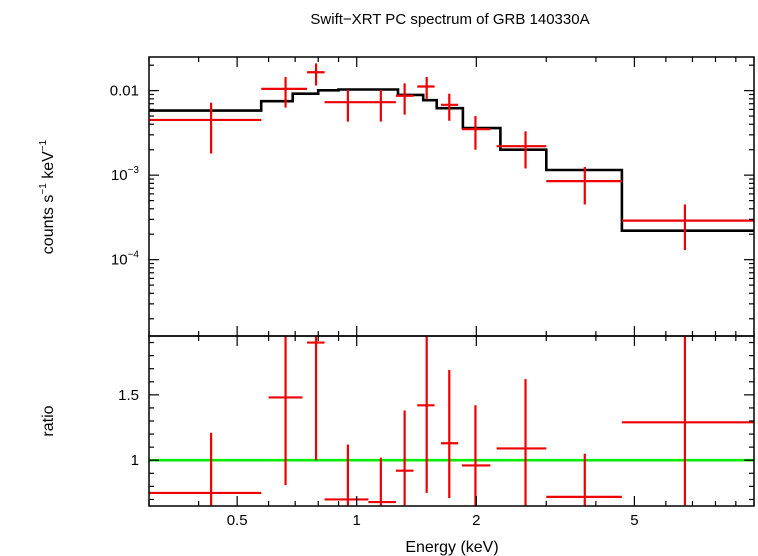  I want to click on y-tick-label: 1.5, so click(128, 395).